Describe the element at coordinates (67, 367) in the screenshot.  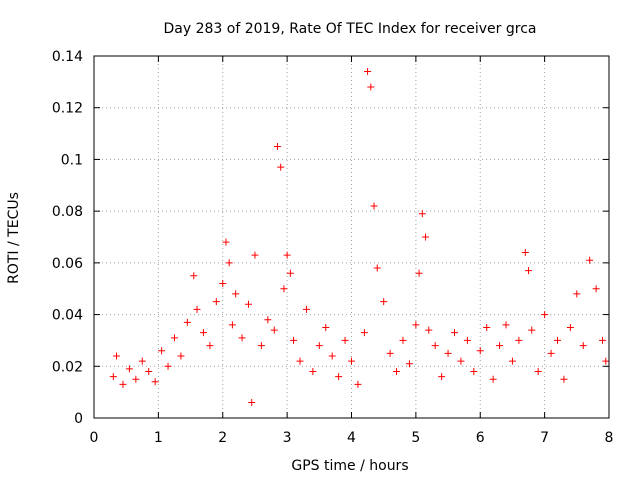
I see `y-tick-label: 0.02` at that location.